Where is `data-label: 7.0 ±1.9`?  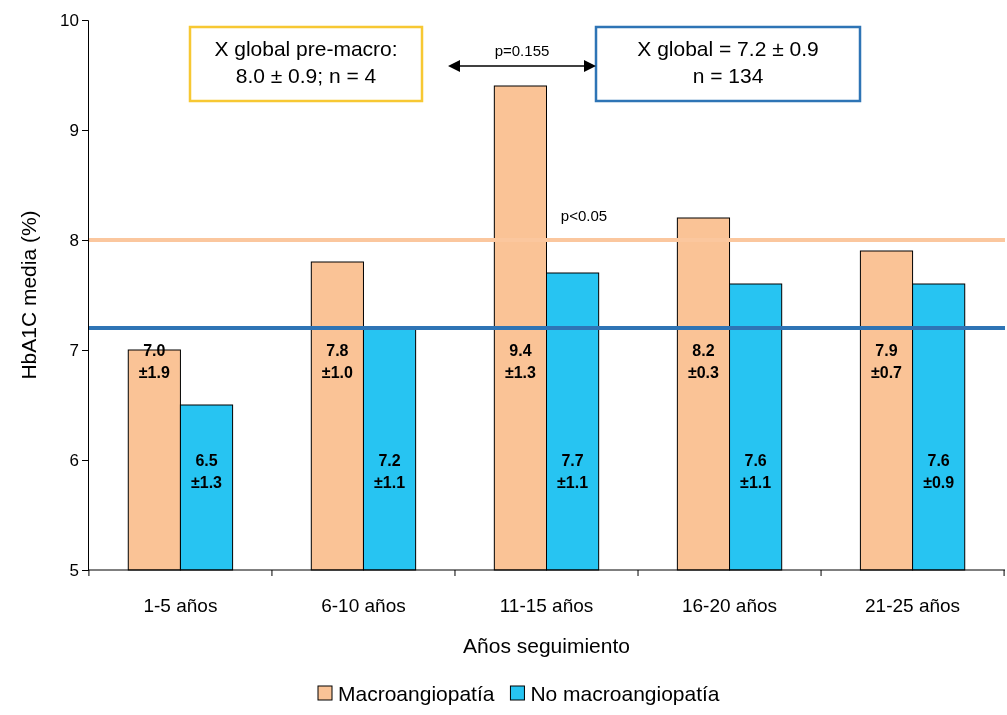
data-label: 7.0 ±1.9 is located at coordinates (154, 361).